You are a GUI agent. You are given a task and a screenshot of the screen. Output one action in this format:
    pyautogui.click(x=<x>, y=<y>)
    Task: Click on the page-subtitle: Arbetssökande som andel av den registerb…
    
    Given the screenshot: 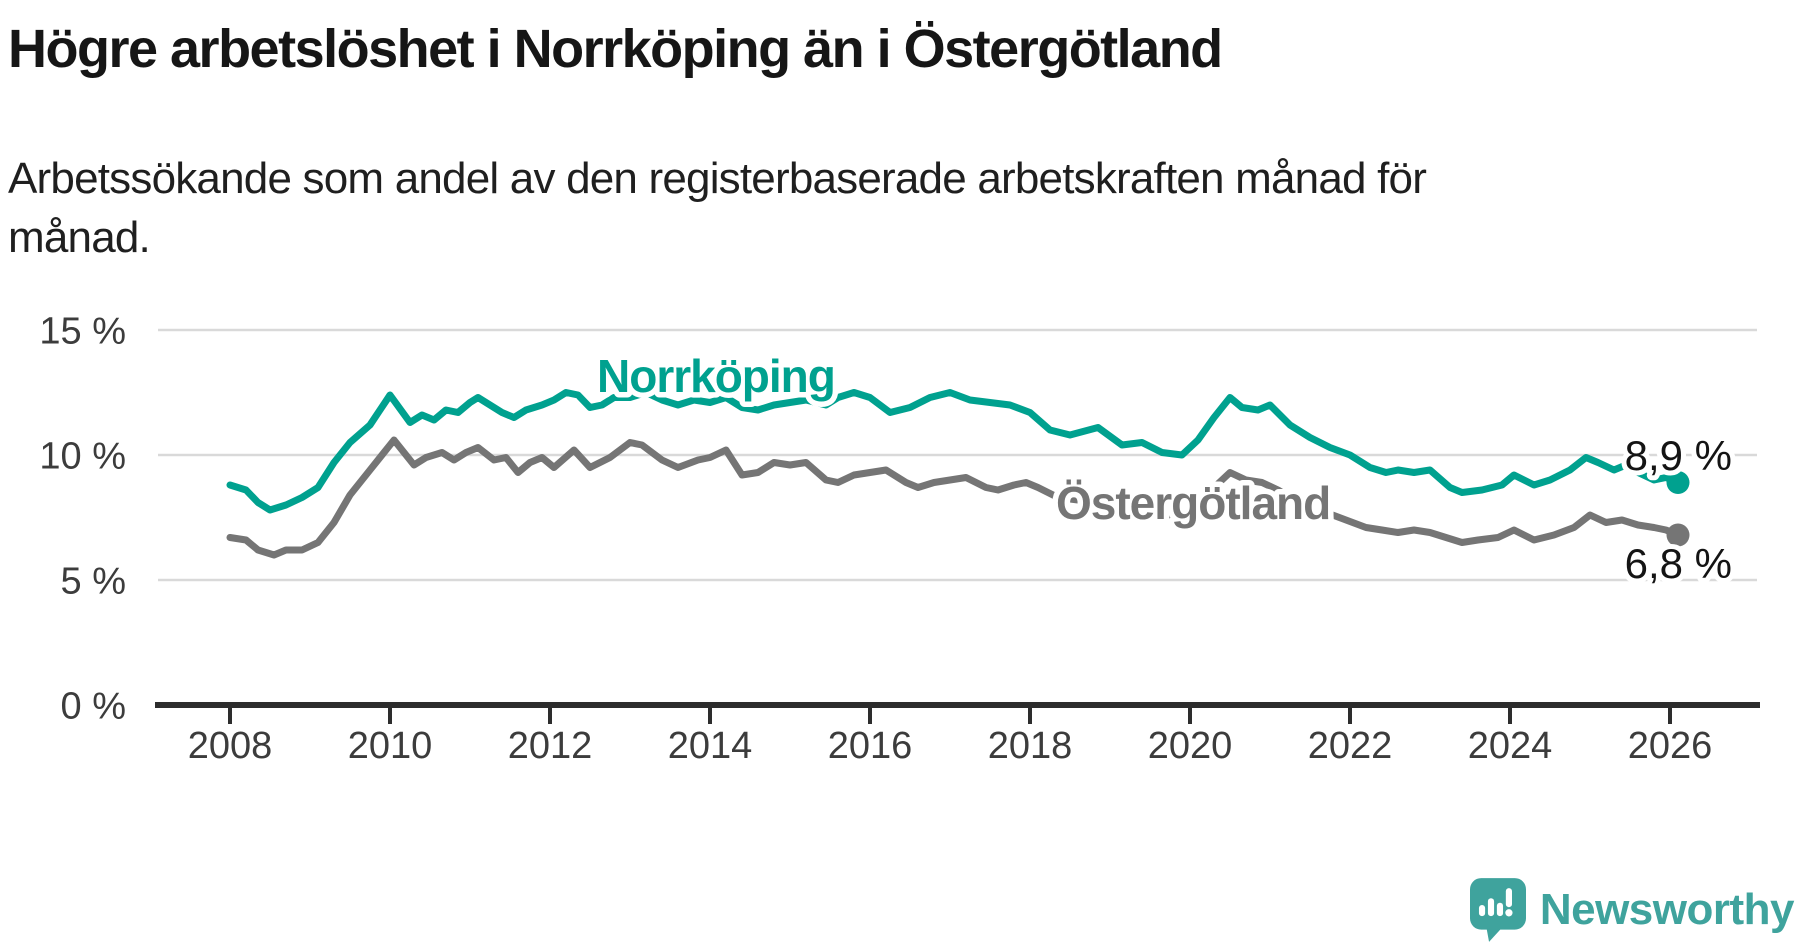 What is the action you would take?
    pyautogui.click(x=717, y=208)
    